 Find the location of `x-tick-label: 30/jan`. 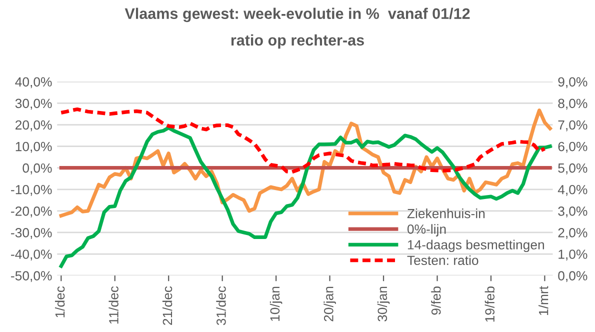

x-tick-label: 30/jan is located at coordinates (383, 304).